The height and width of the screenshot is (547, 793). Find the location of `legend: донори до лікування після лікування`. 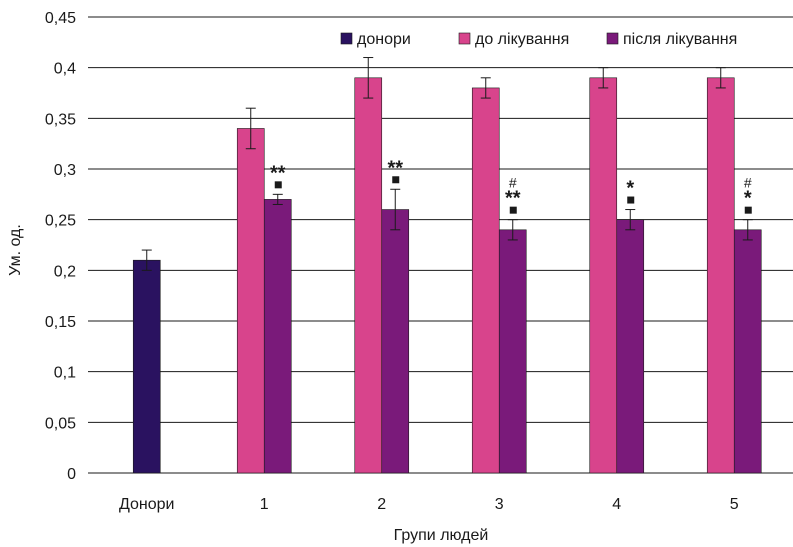

legend: донори до лікування після лікування is located at coordinates (538, 39).